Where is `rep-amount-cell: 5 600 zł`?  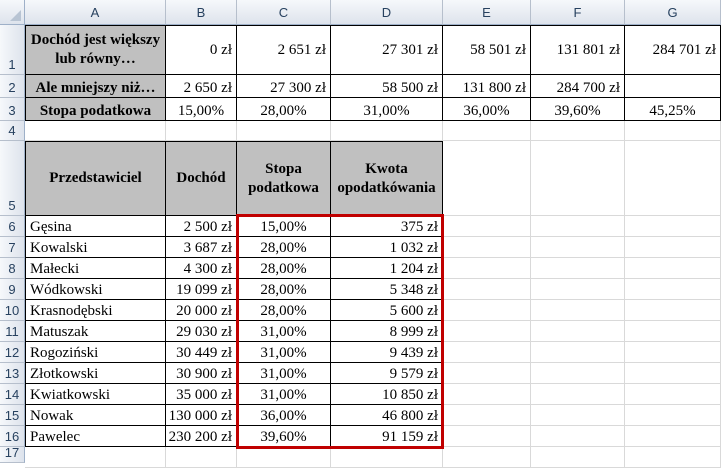 rep-amount-cell: 5 600 zł is located at coordinates (387, 310).